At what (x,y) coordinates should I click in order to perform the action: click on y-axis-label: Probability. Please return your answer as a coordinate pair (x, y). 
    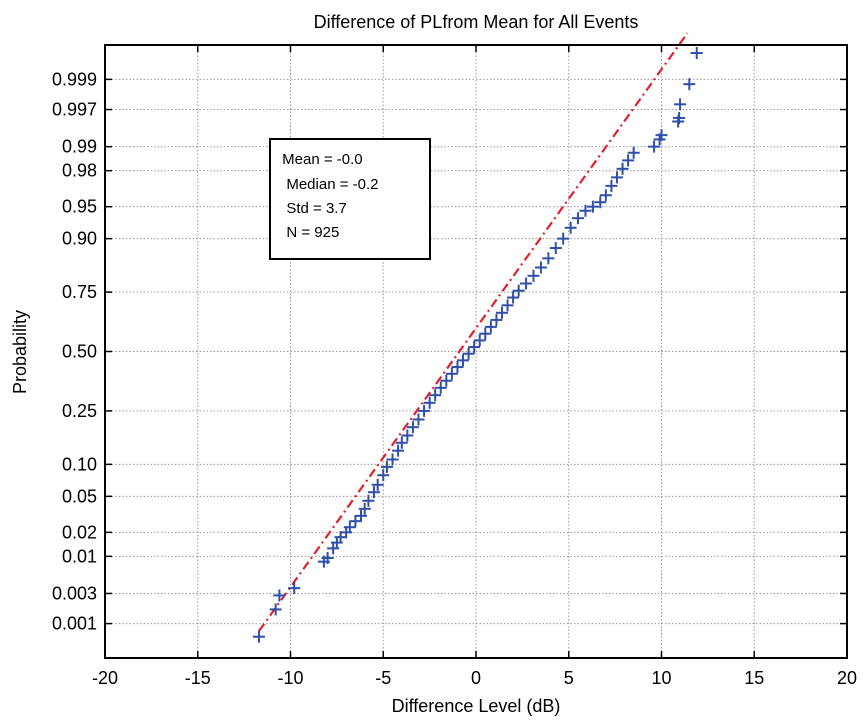
    Looking at the image, I should click on (20, 352).